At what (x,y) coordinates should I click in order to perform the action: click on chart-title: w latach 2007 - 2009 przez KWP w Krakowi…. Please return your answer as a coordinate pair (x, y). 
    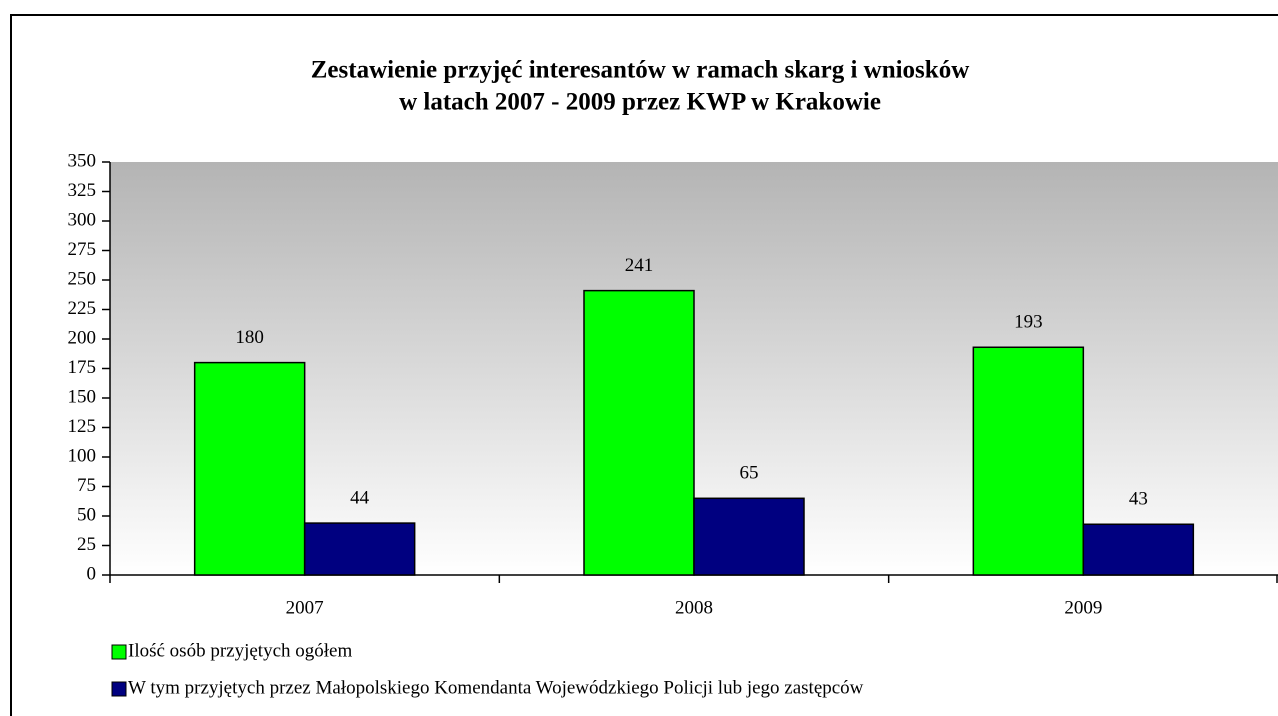
    Looking at the image, I should click on (640, 102).